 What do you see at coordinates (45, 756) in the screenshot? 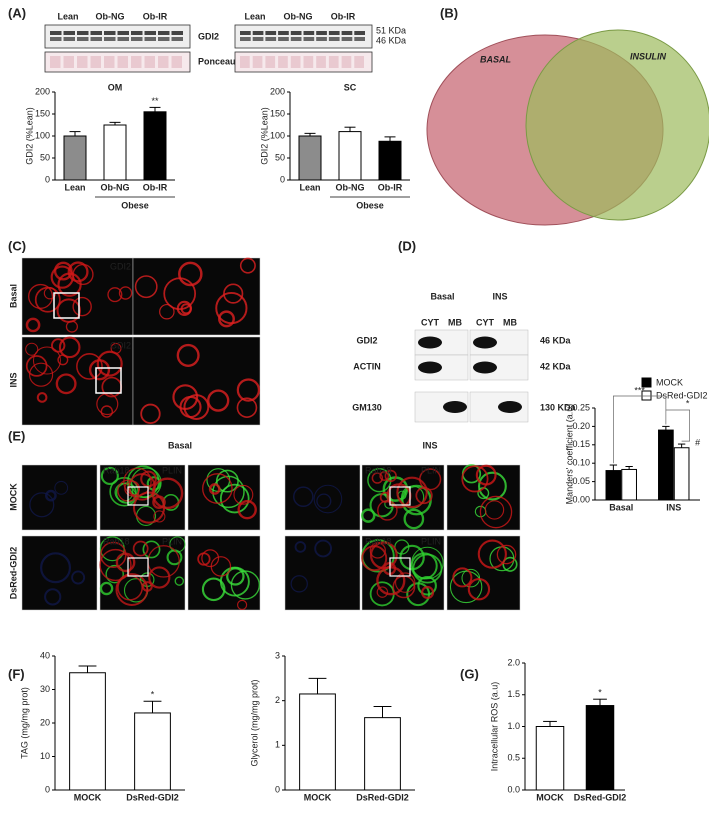
I see `y-tick-label: 10` at bounding box center [45, 756].